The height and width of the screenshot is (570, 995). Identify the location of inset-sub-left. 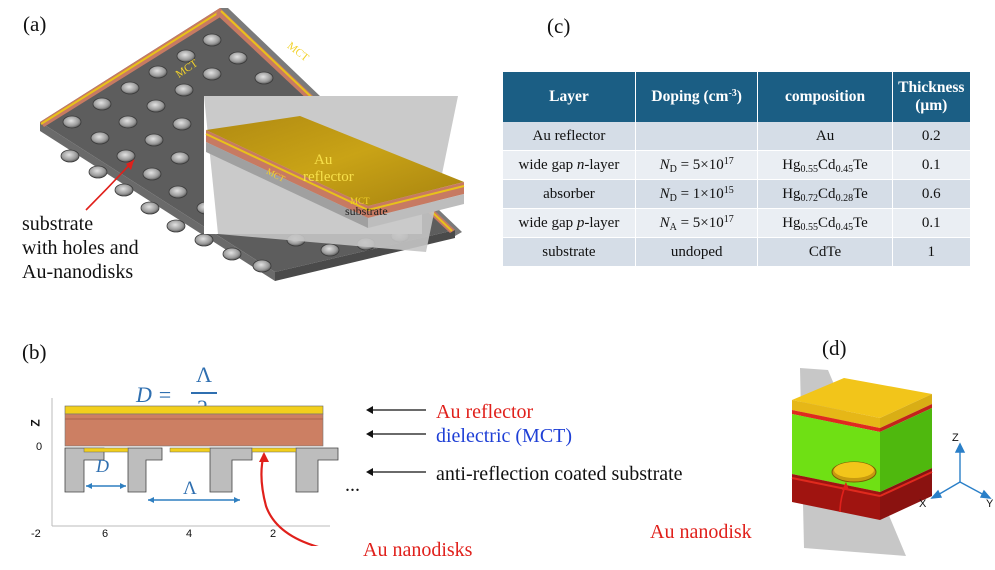
(287, 185).